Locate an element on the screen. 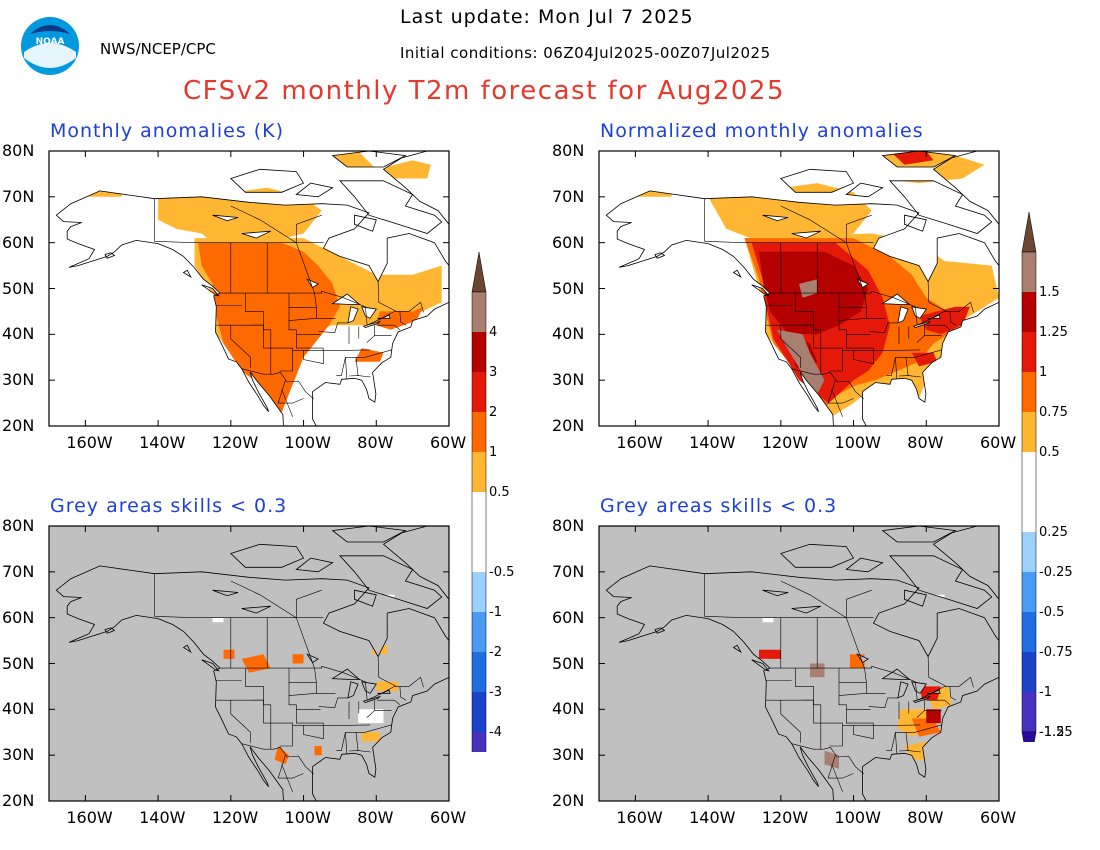 The image size is (1100, 850). colorbar-label: 3 is located at coordinates (493, 372).